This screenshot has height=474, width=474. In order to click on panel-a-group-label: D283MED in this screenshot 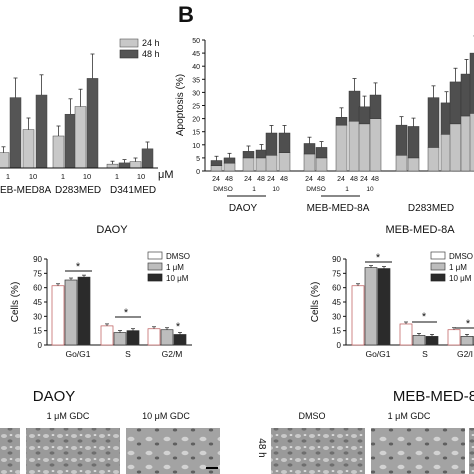, I will do `click(78, 190)`.